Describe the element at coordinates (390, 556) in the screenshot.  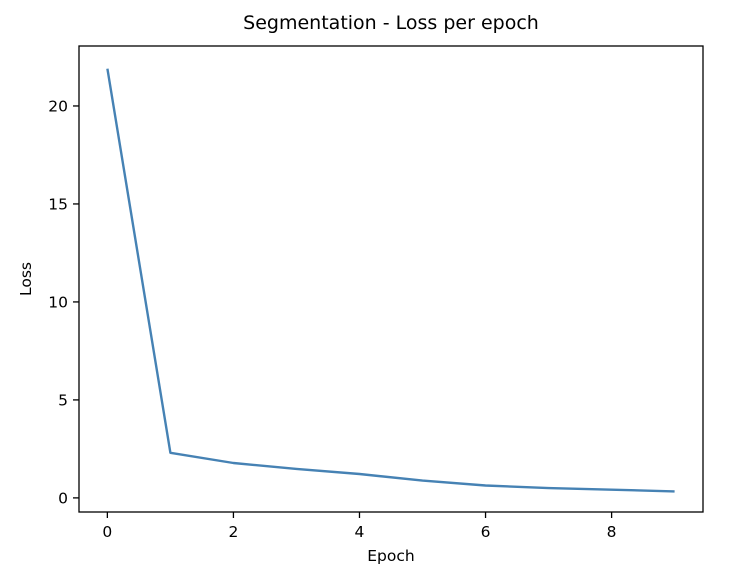
I see `x-axis-label: Epoch` at that location.